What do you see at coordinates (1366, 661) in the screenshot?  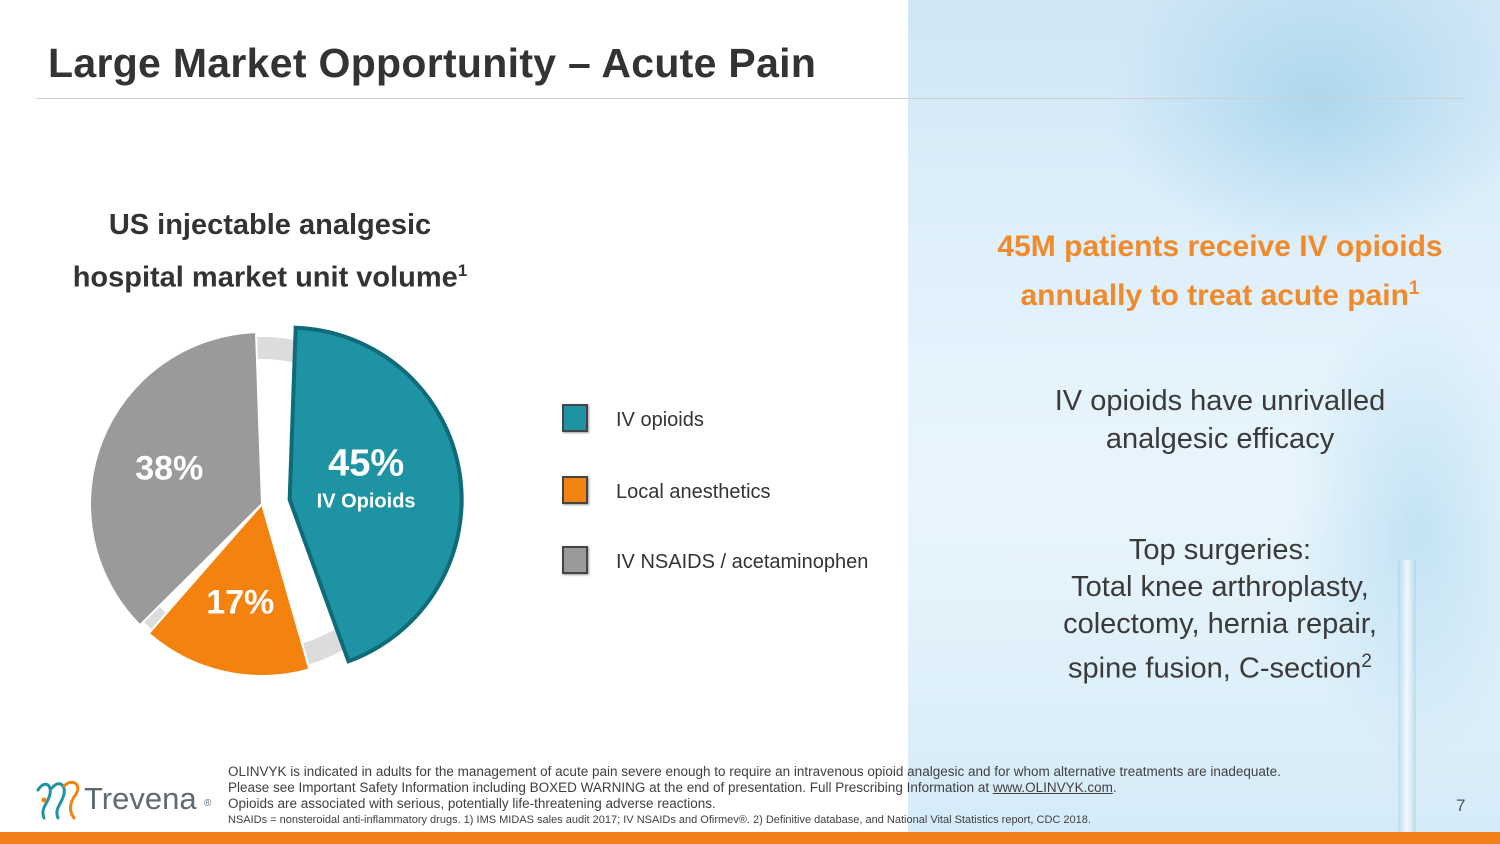 I see `surgeries-footnote-ref: 2` at bounding box center [1366, 661].